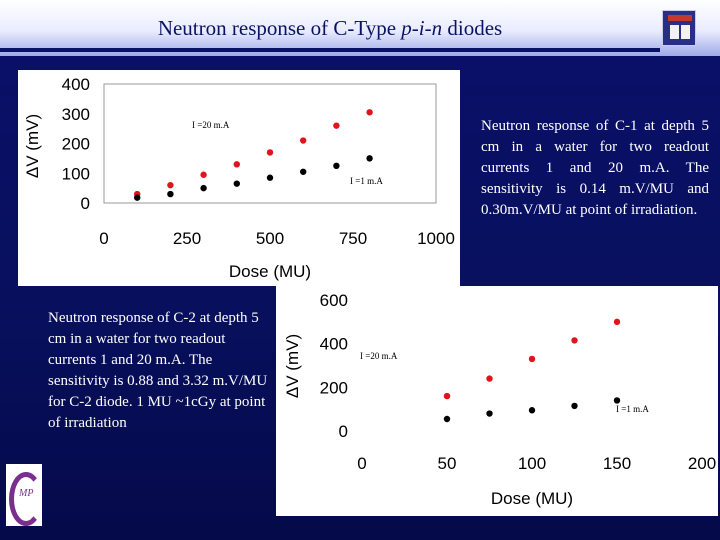  I want to click on x-tick-label: 50, so click(447, 463).